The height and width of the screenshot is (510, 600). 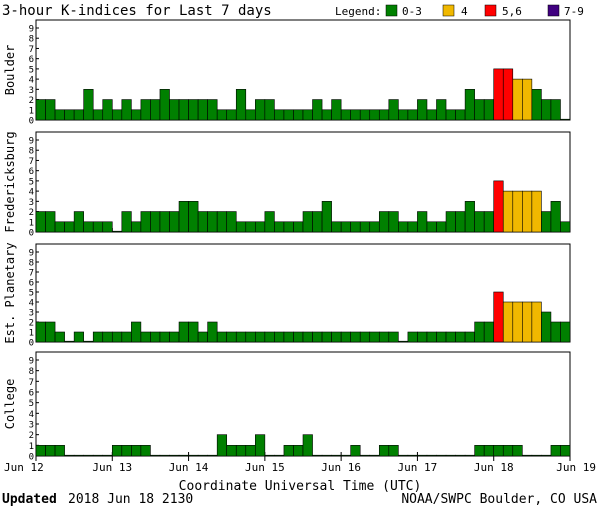 What do you see at coordinates (494, 467) in the screenshot?
I see `x-tick-label: Jun 18` at bounding box center [494, 467].